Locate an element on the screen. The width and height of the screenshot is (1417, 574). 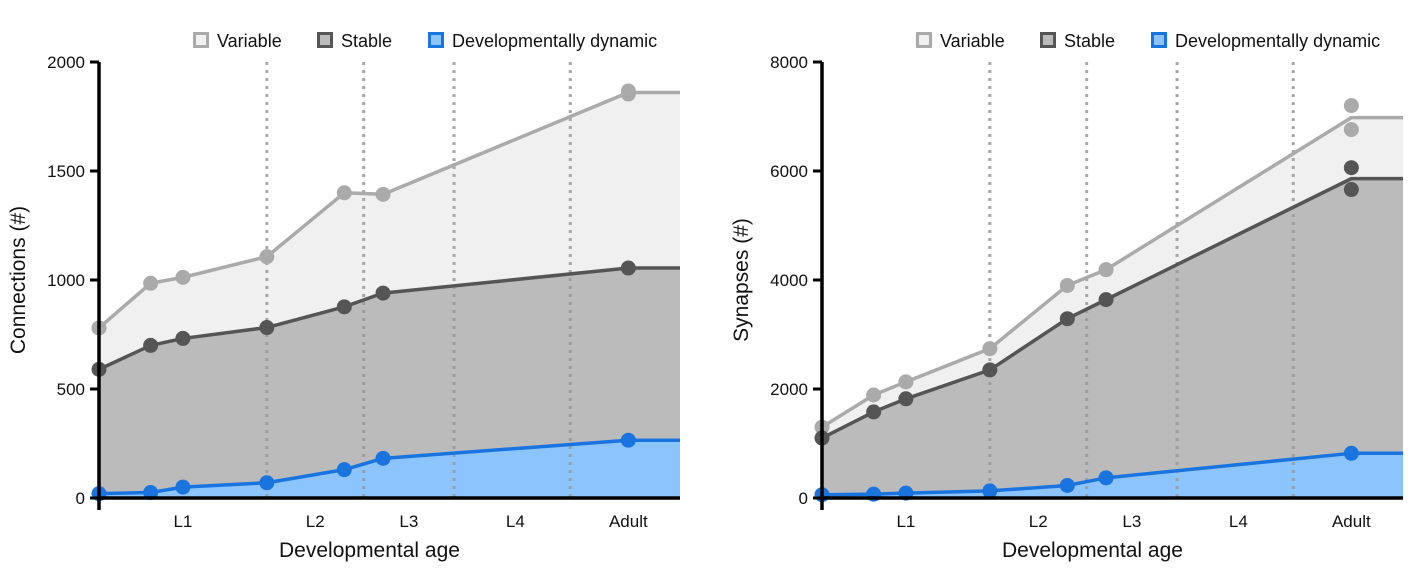
y-tick-label: 4000 is located at coordinates (789, 280).